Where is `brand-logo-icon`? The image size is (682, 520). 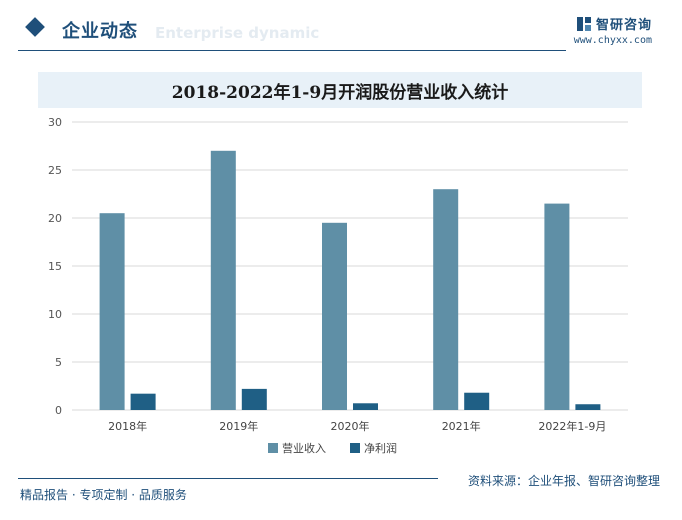
brand-logo-icon is located at coordinates (583, 23).